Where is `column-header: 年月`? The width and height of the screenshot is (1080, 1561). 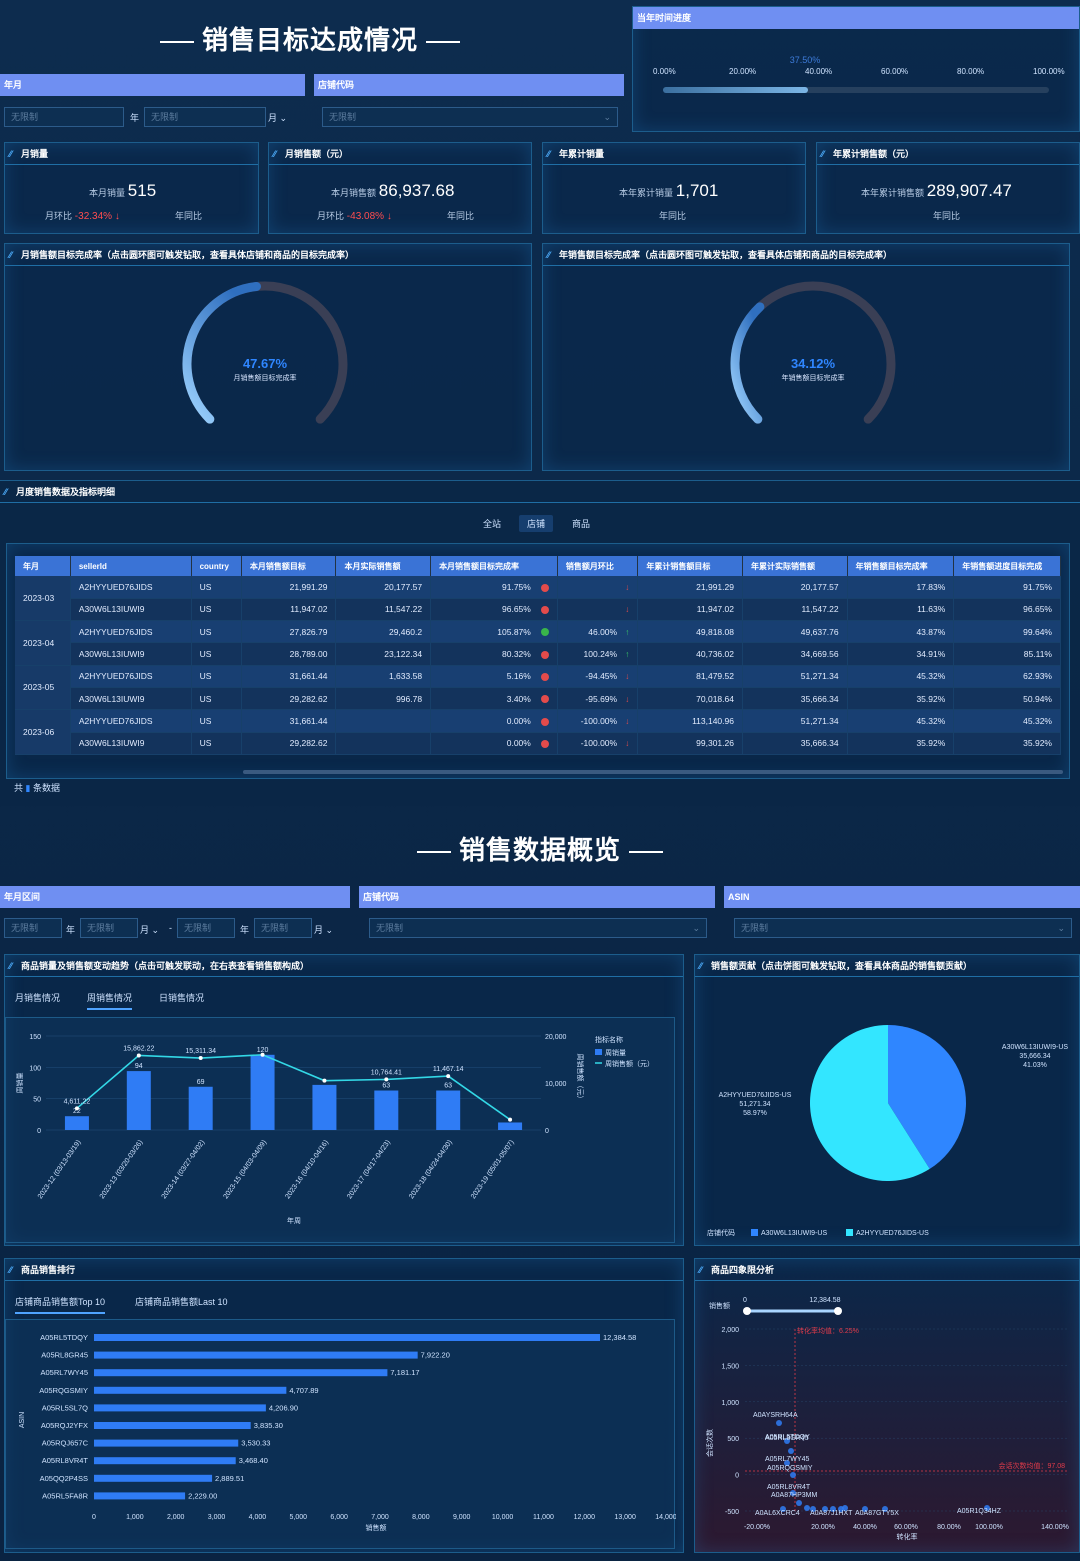
column-header: 年月 is located at coordinates (43, 566).